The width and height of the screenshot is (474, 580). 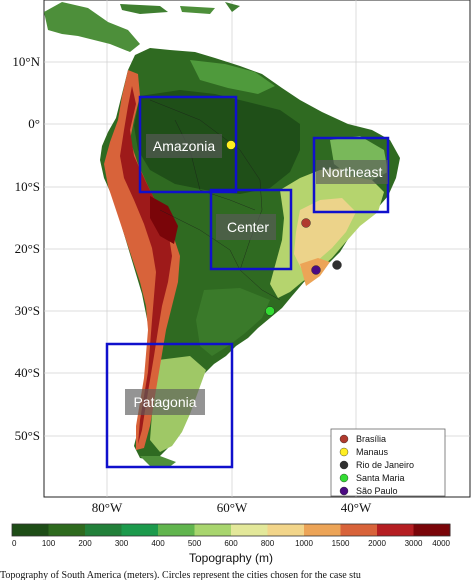 I want to click on colorbar-frame, so click(x=231, y=530).